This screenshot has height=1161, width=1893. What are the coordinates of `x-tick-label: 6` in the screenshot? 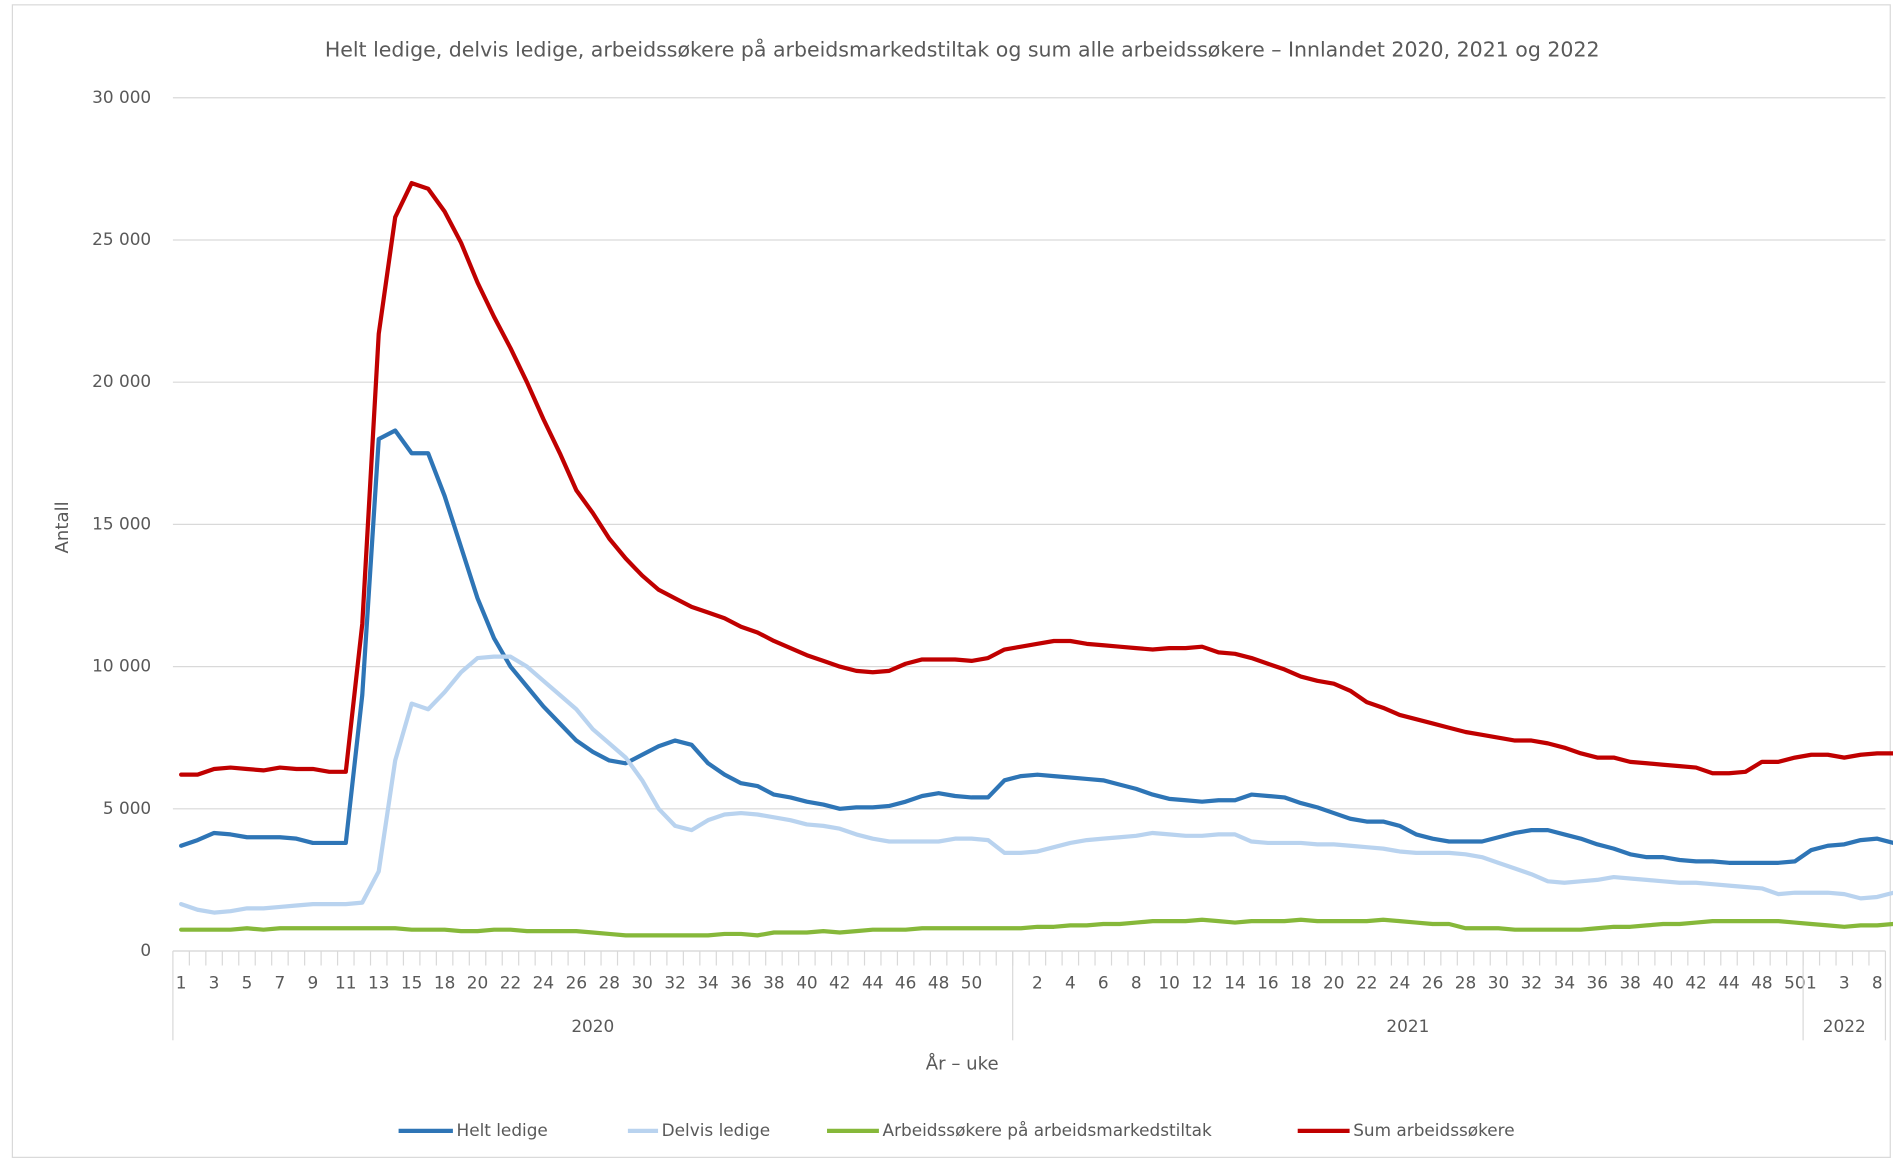 It's located at (1103, 983).